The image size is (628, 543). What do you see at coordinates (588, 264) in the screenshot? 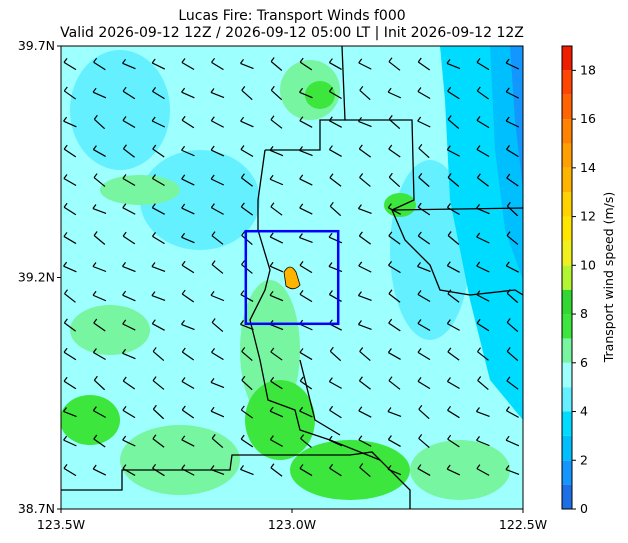
I see `colorbar-tick-label: 10` at bounding box center [588, 264].